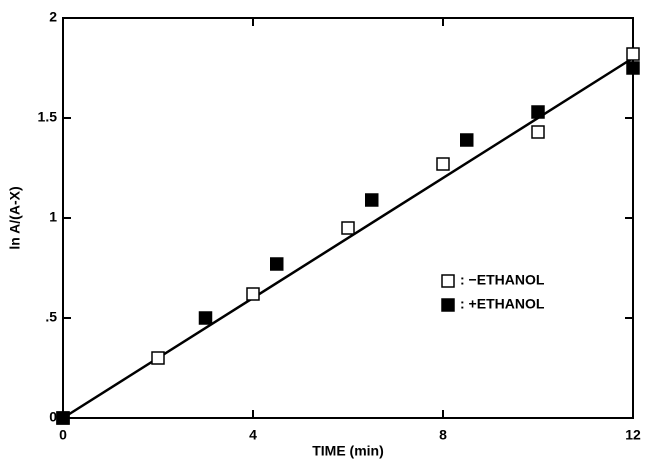  Describe the element at coordinates (443, 435) in the screenshot. I see `x-tick-label: 8` at that location.